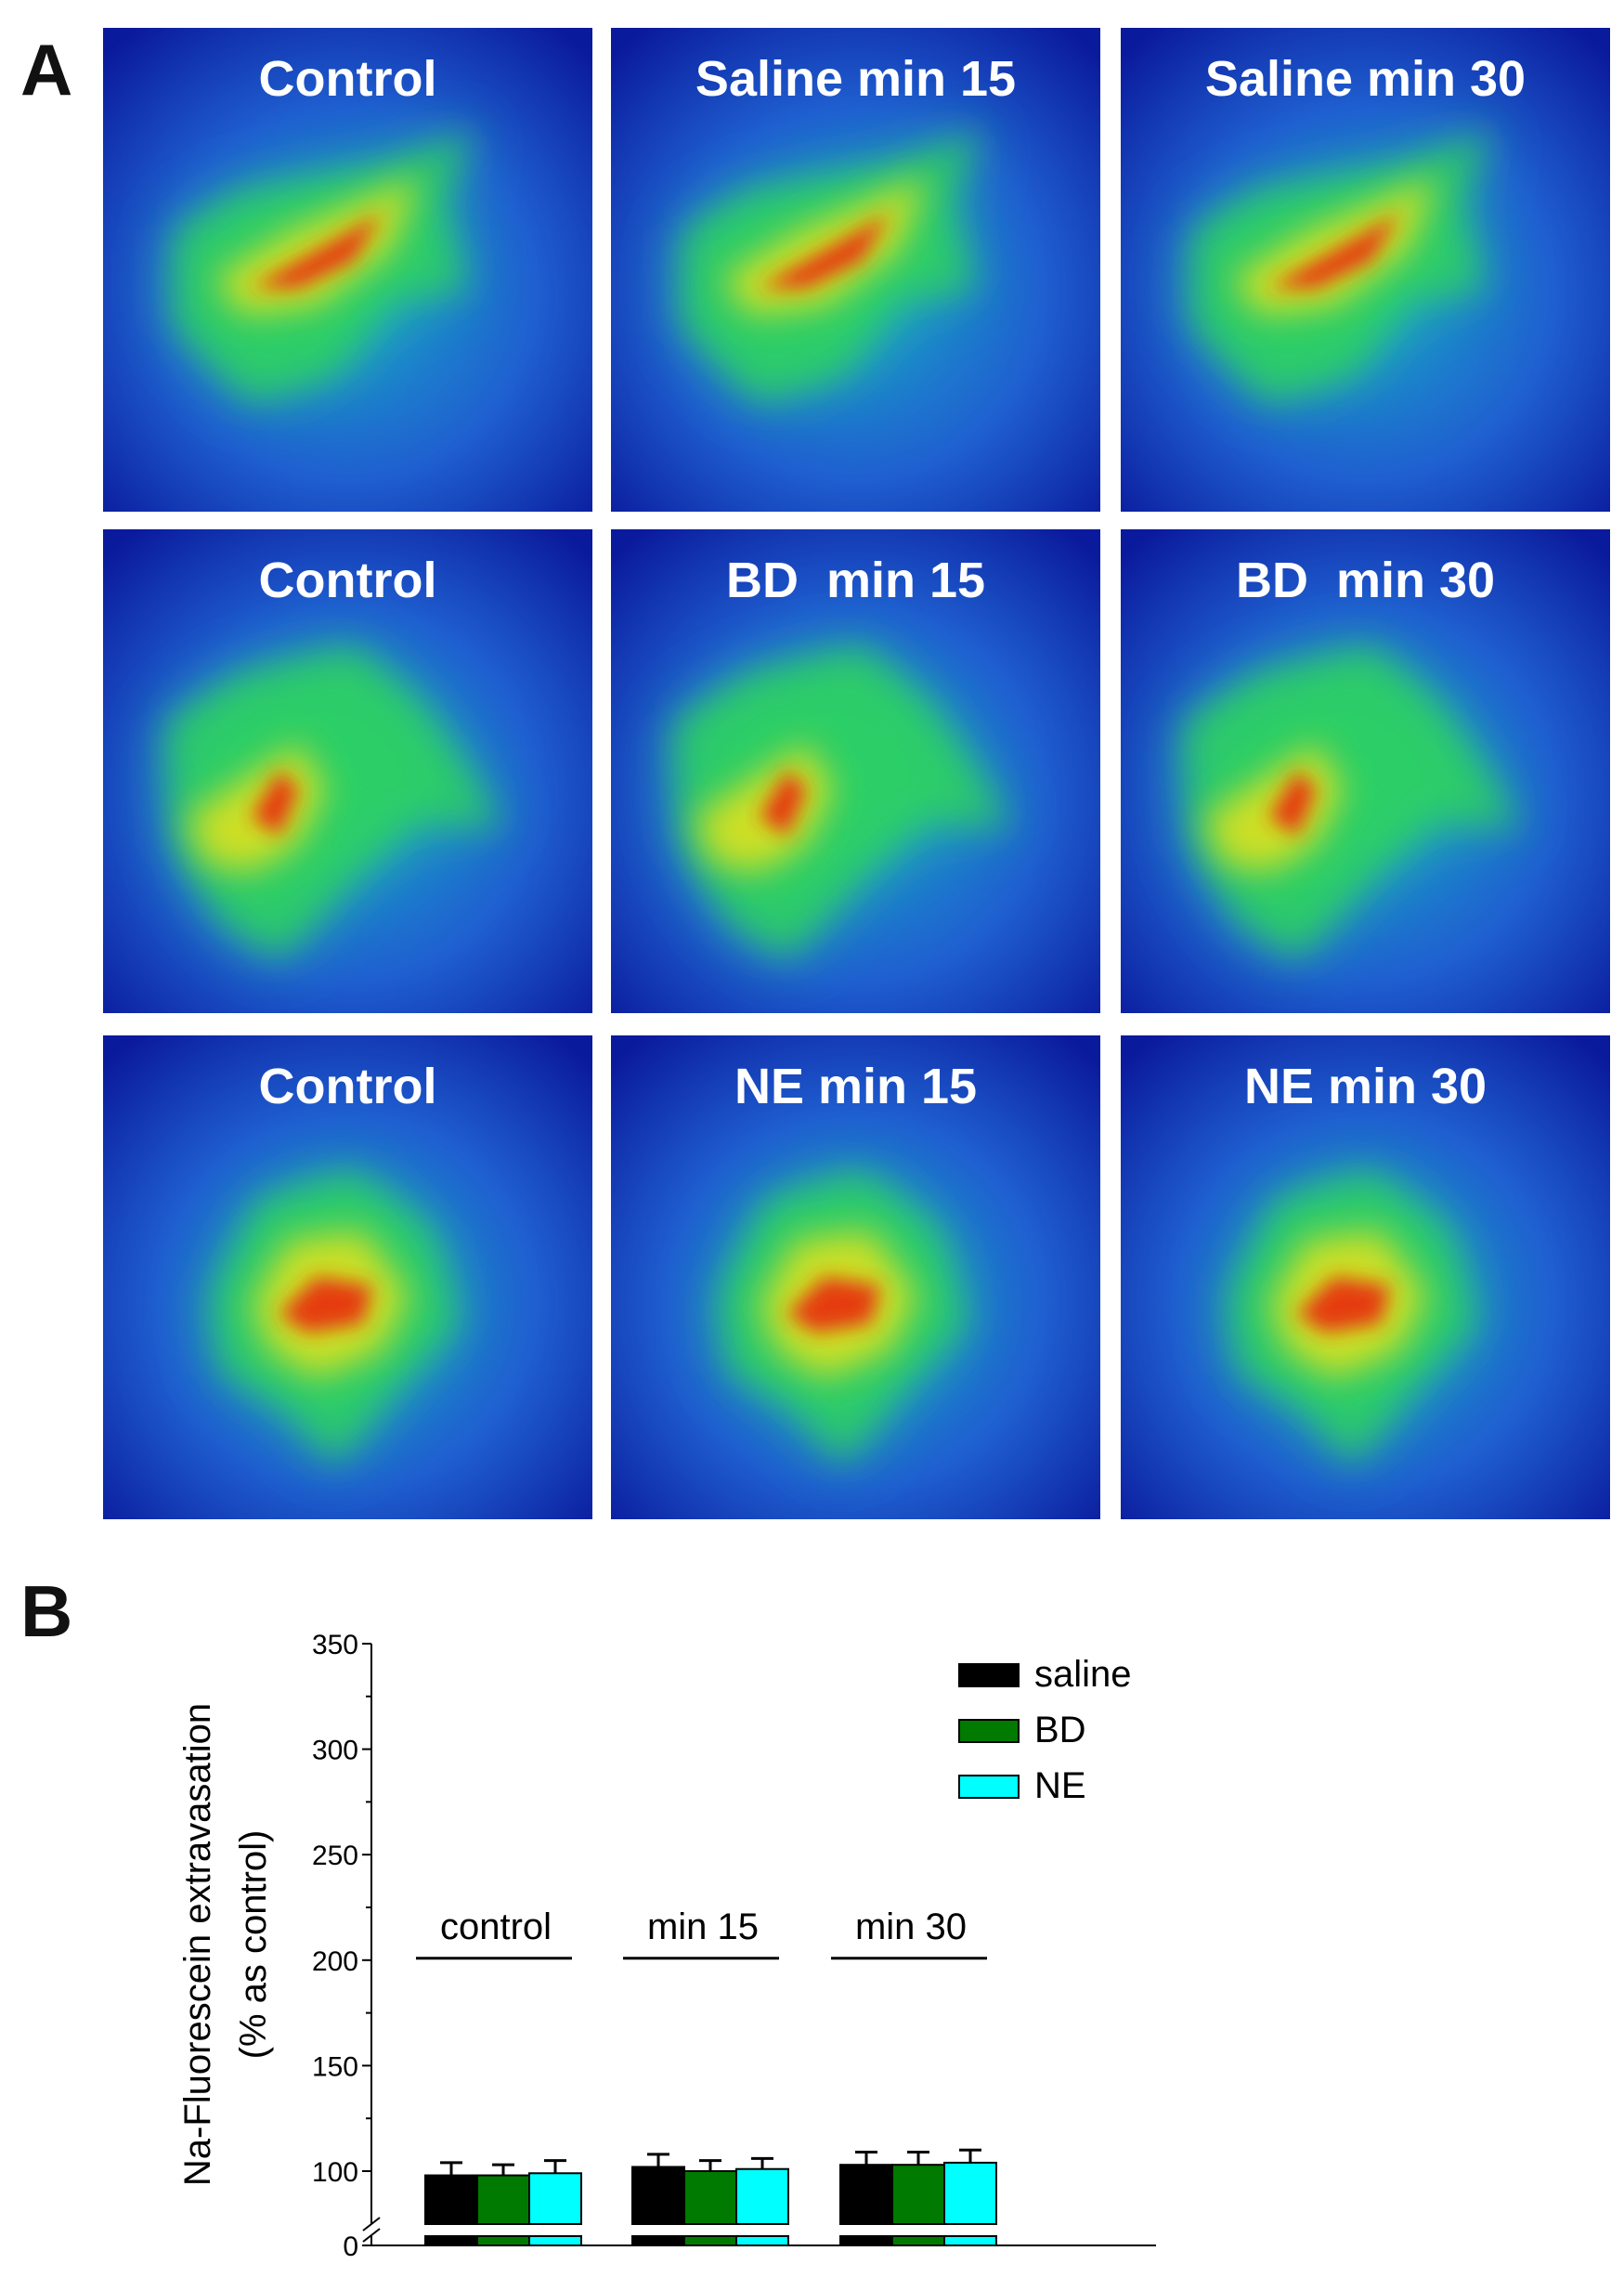  Describe the element at coordinates (855, 581) in the screenshot. I see `tile-label: BD min 15` at that location.